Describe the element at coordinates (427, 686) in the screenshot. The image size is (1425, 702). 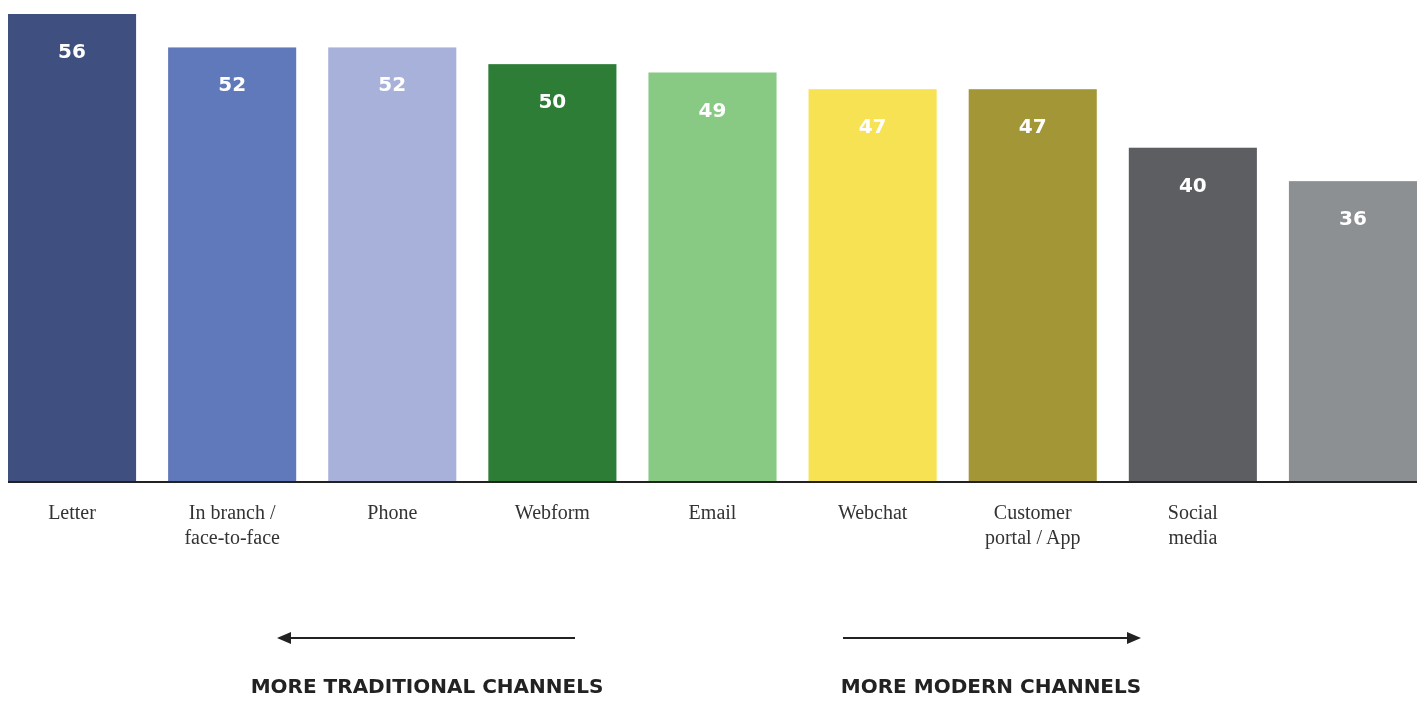
I see `text: MORE TRADITIONAL CHANNELS` at that location.